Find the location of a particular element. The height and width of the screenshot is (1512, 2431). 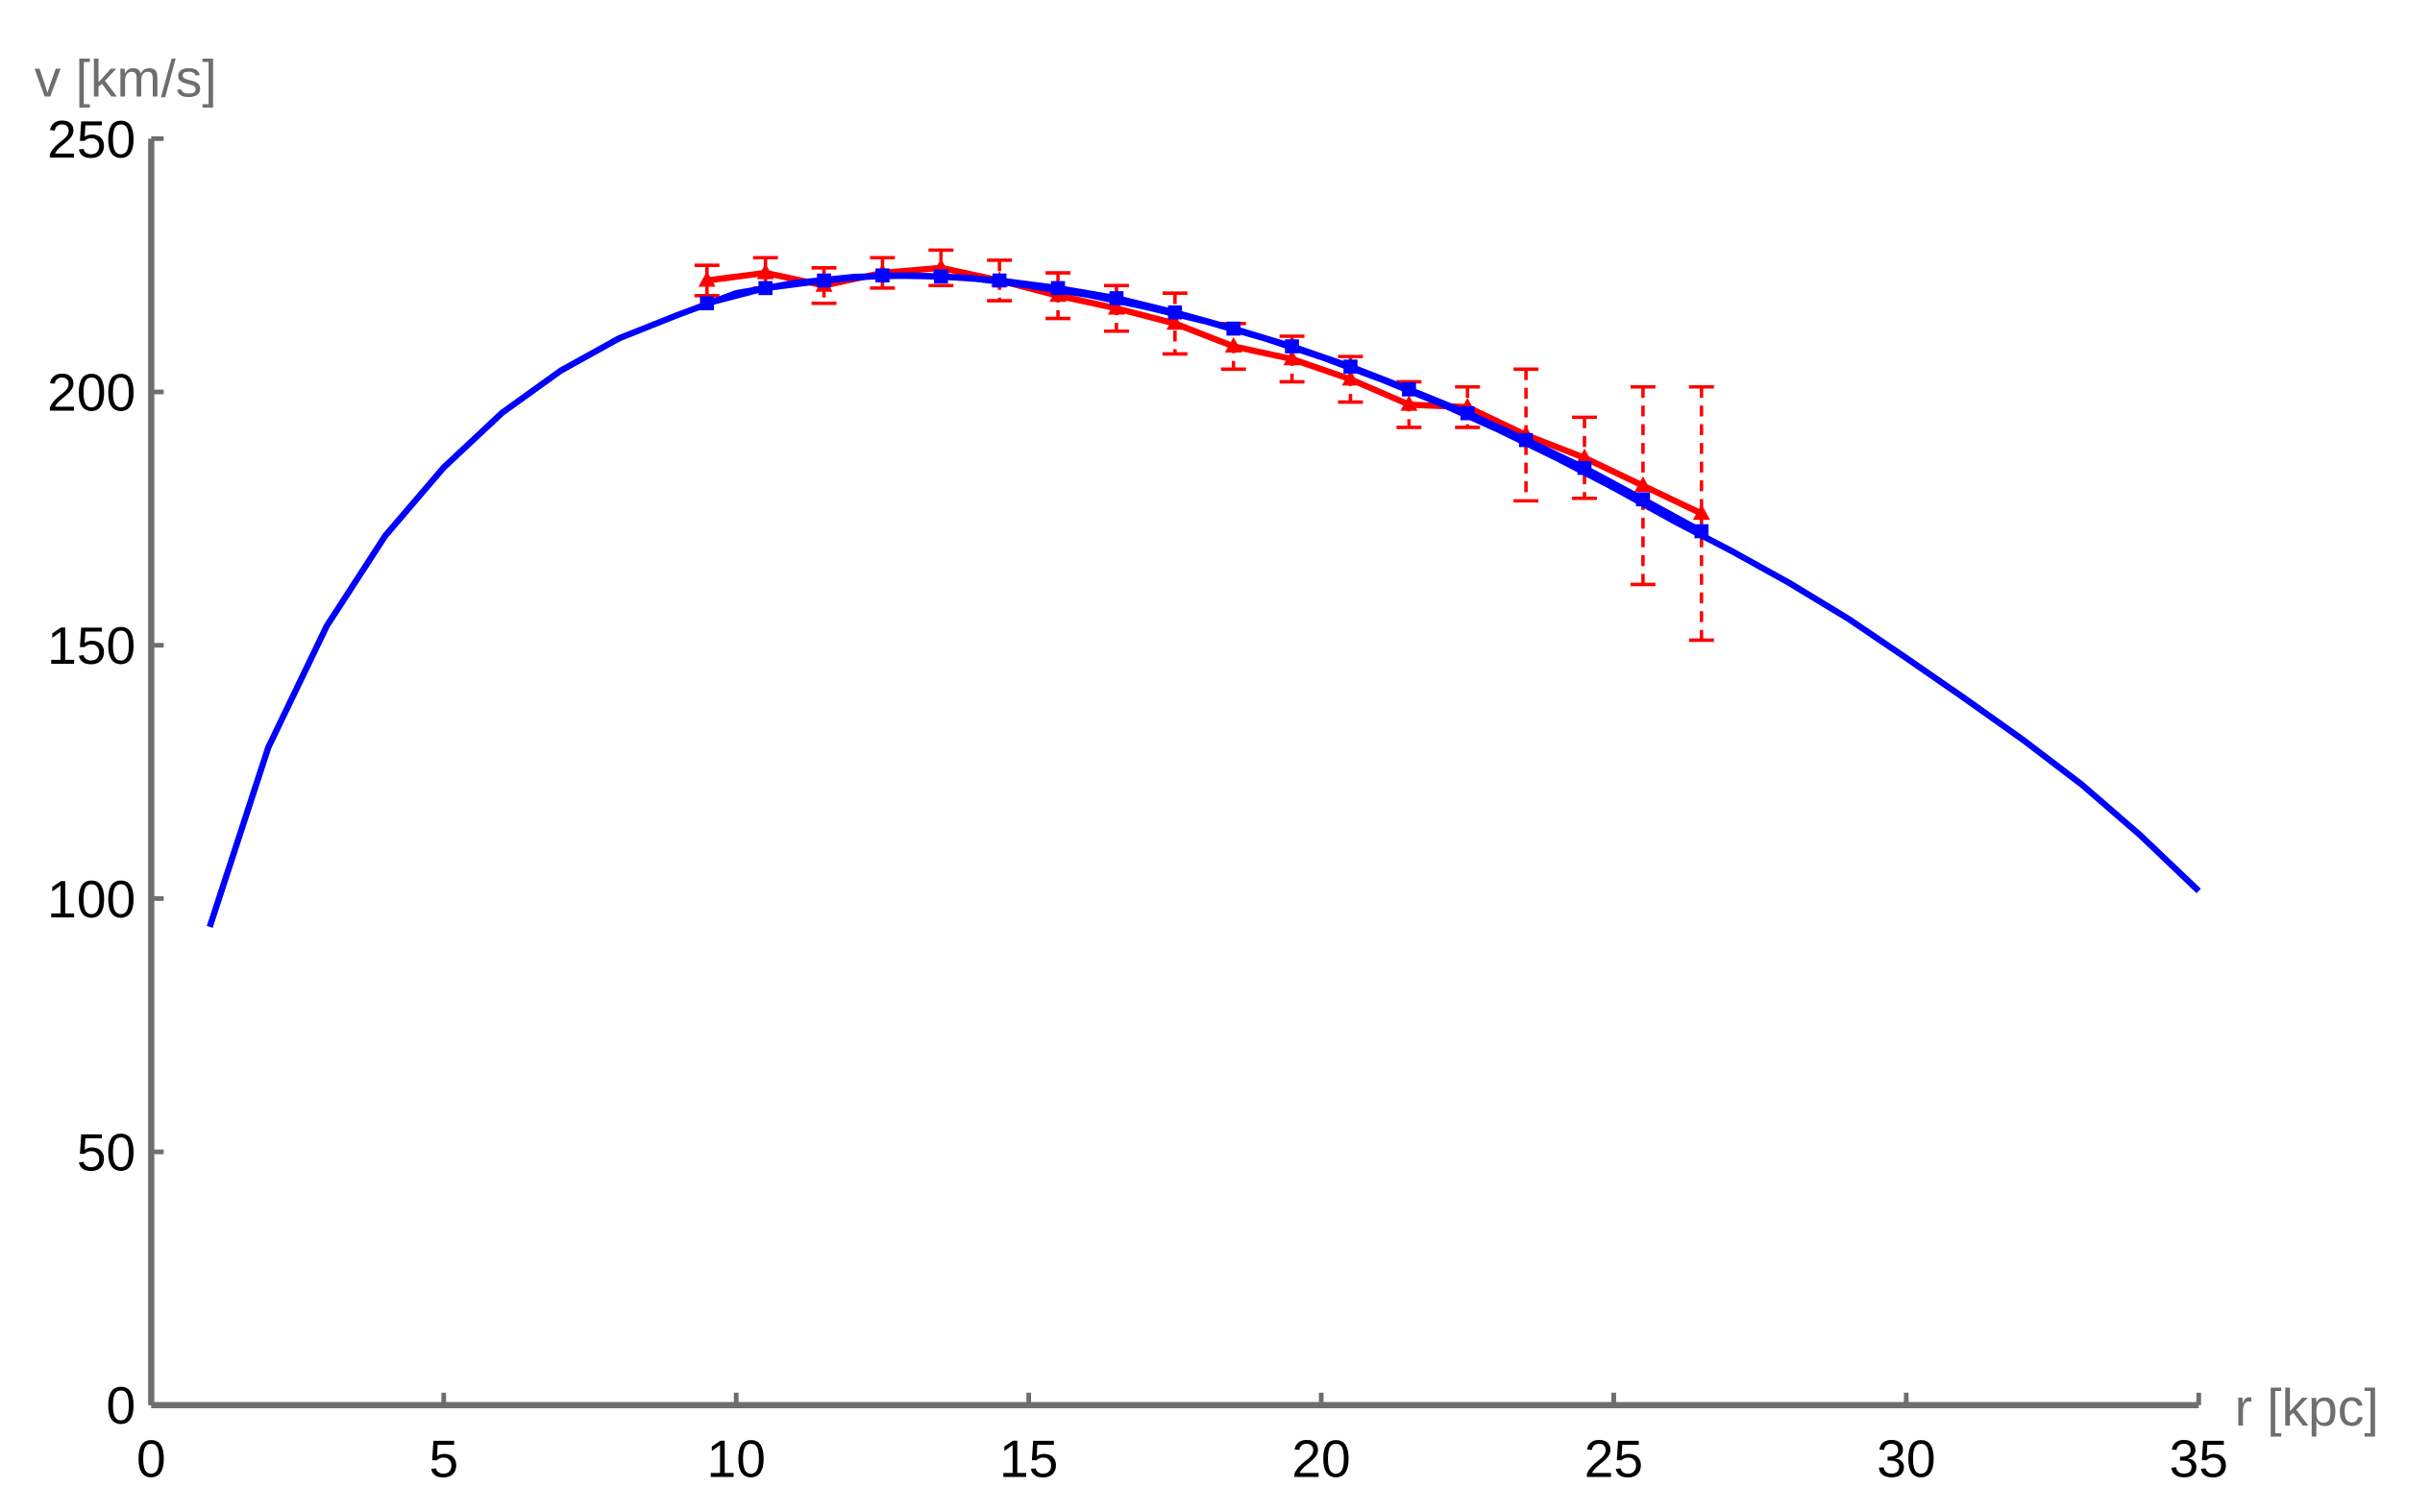

x-tick-label: 10 is located at coordinates (737, 1458).